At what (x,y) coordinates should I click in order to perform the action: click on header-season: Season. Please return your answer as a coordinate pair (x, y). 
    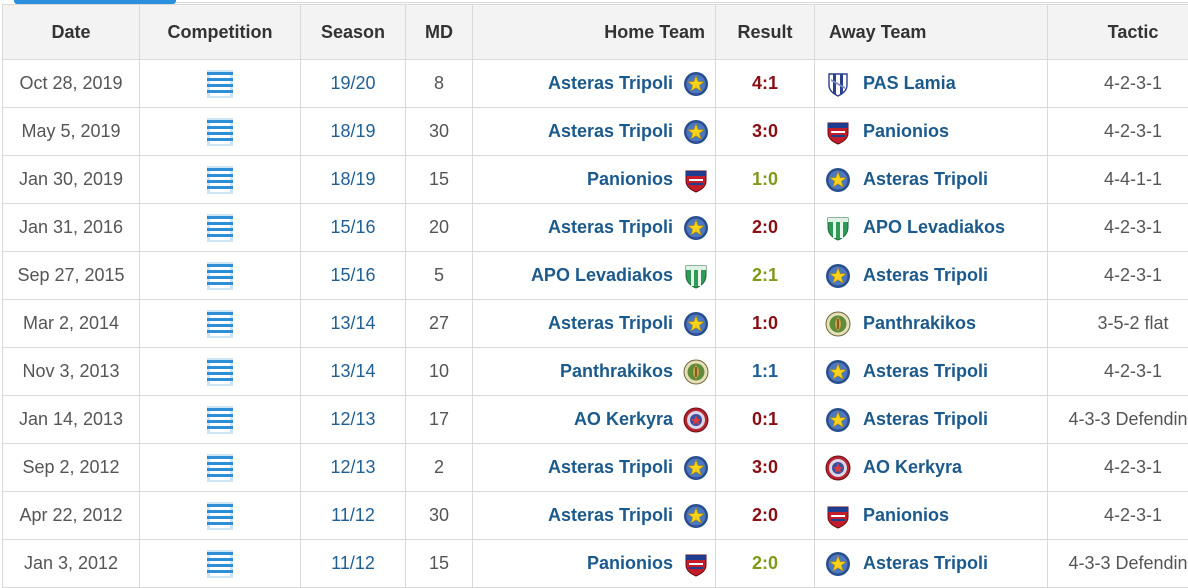
    Looking at the image, I should click on (353, 32).